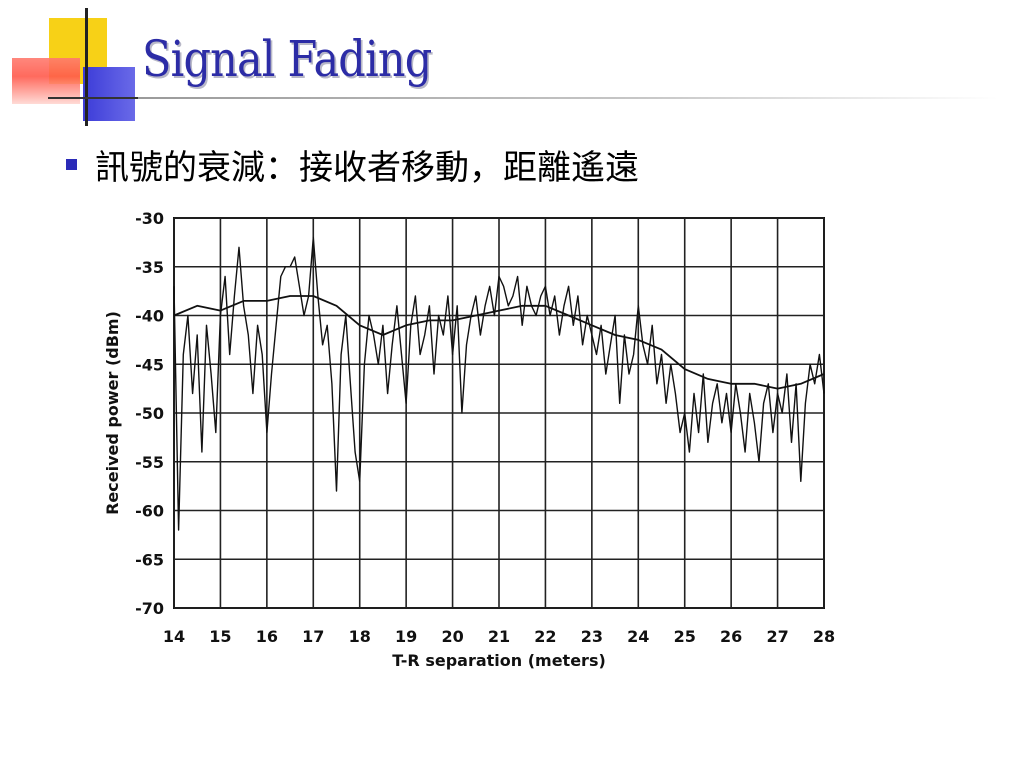 Image resolution: width=1024 pixels, height=768 pixels. What do you see at coordinates (109, 94) in the screenshot?
I see `title-decoration-blue` at bounding box center [109, 94].